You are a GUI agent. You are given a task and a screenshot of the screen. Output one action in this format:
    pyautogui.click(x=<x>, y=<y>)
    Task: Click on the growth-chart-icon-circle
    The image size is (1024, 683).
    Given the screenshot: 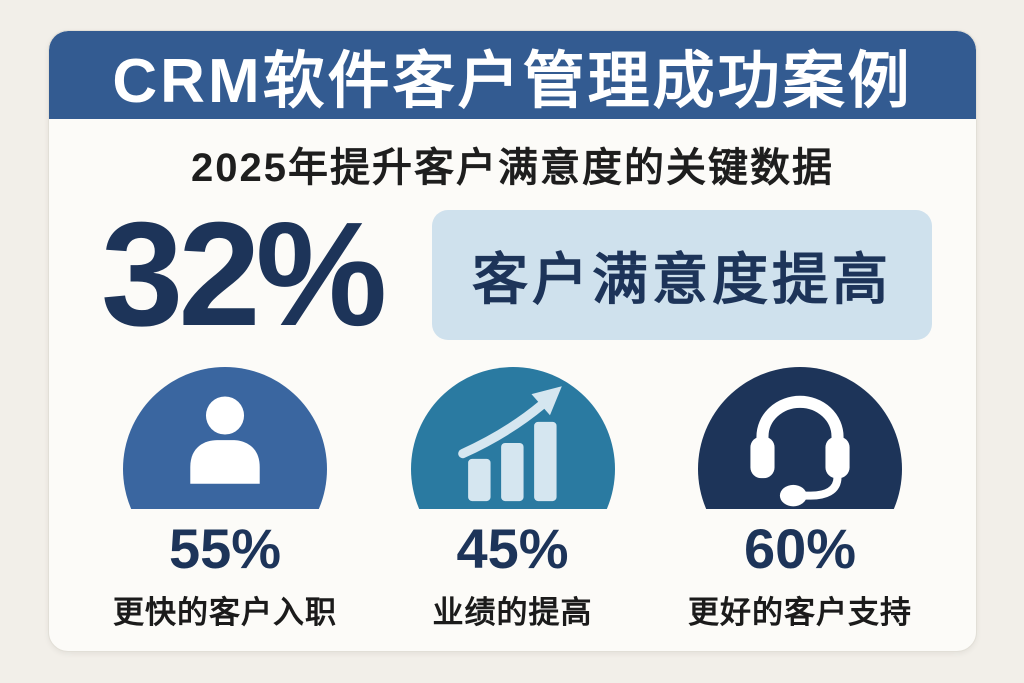 What is the action you would take?
    pyautogui.click(x=512, y=438)
    